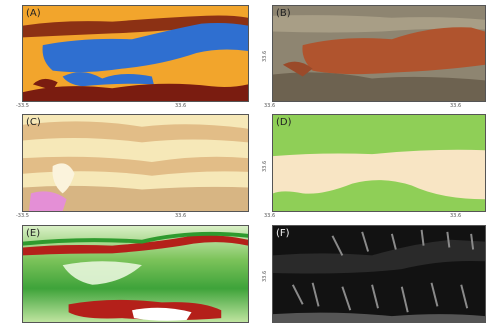 Image resolution: width=490 pixels, height=326 pixels. I want to click on panel-a-label: (A), so click(33, 13).